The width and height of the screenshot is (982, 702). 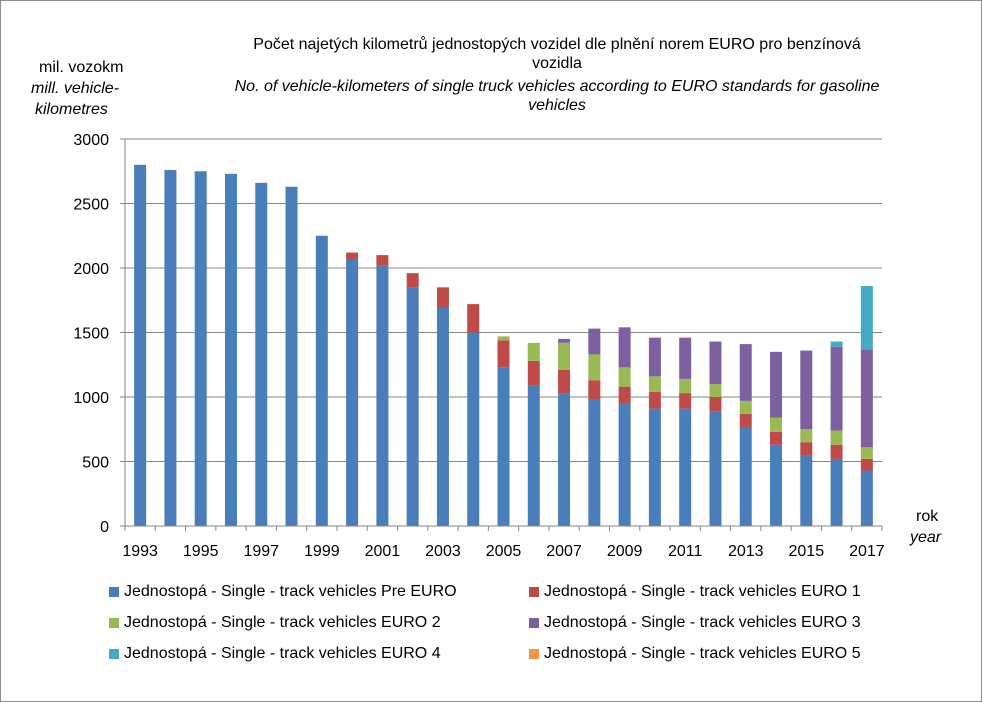 I want to click on y-axis-label-en-line2: kilometres, so click(x=71, y=109).